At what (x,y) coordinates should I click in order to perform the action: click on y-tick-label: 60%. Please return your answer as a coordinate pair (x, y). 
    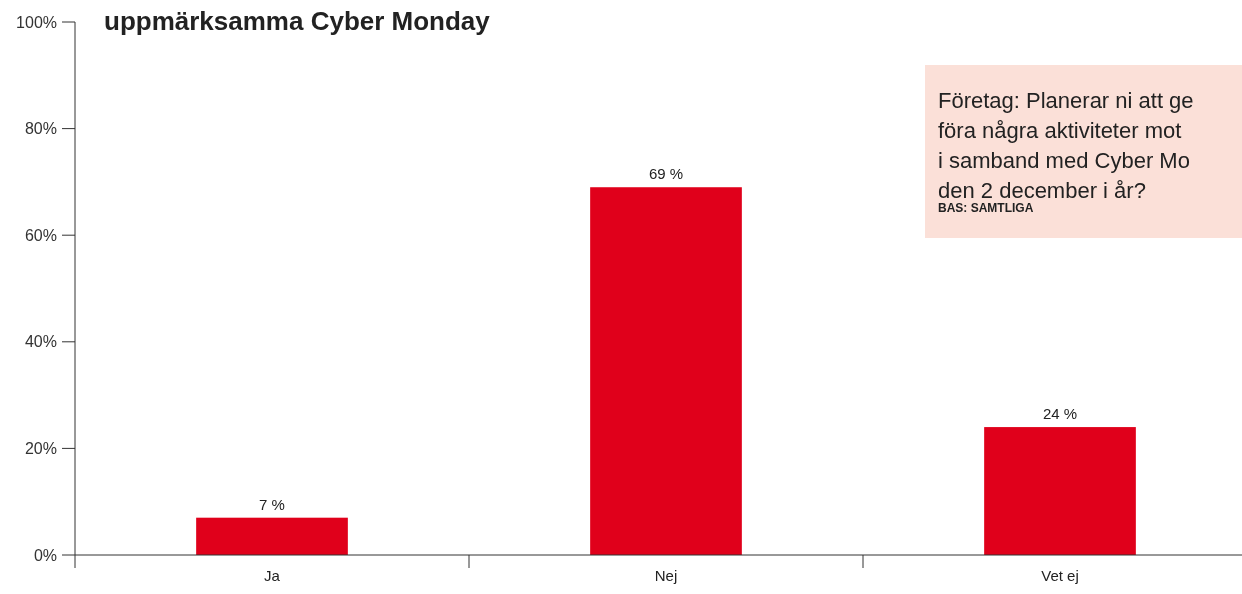
    Looking at the image, I should click on (40, 235).